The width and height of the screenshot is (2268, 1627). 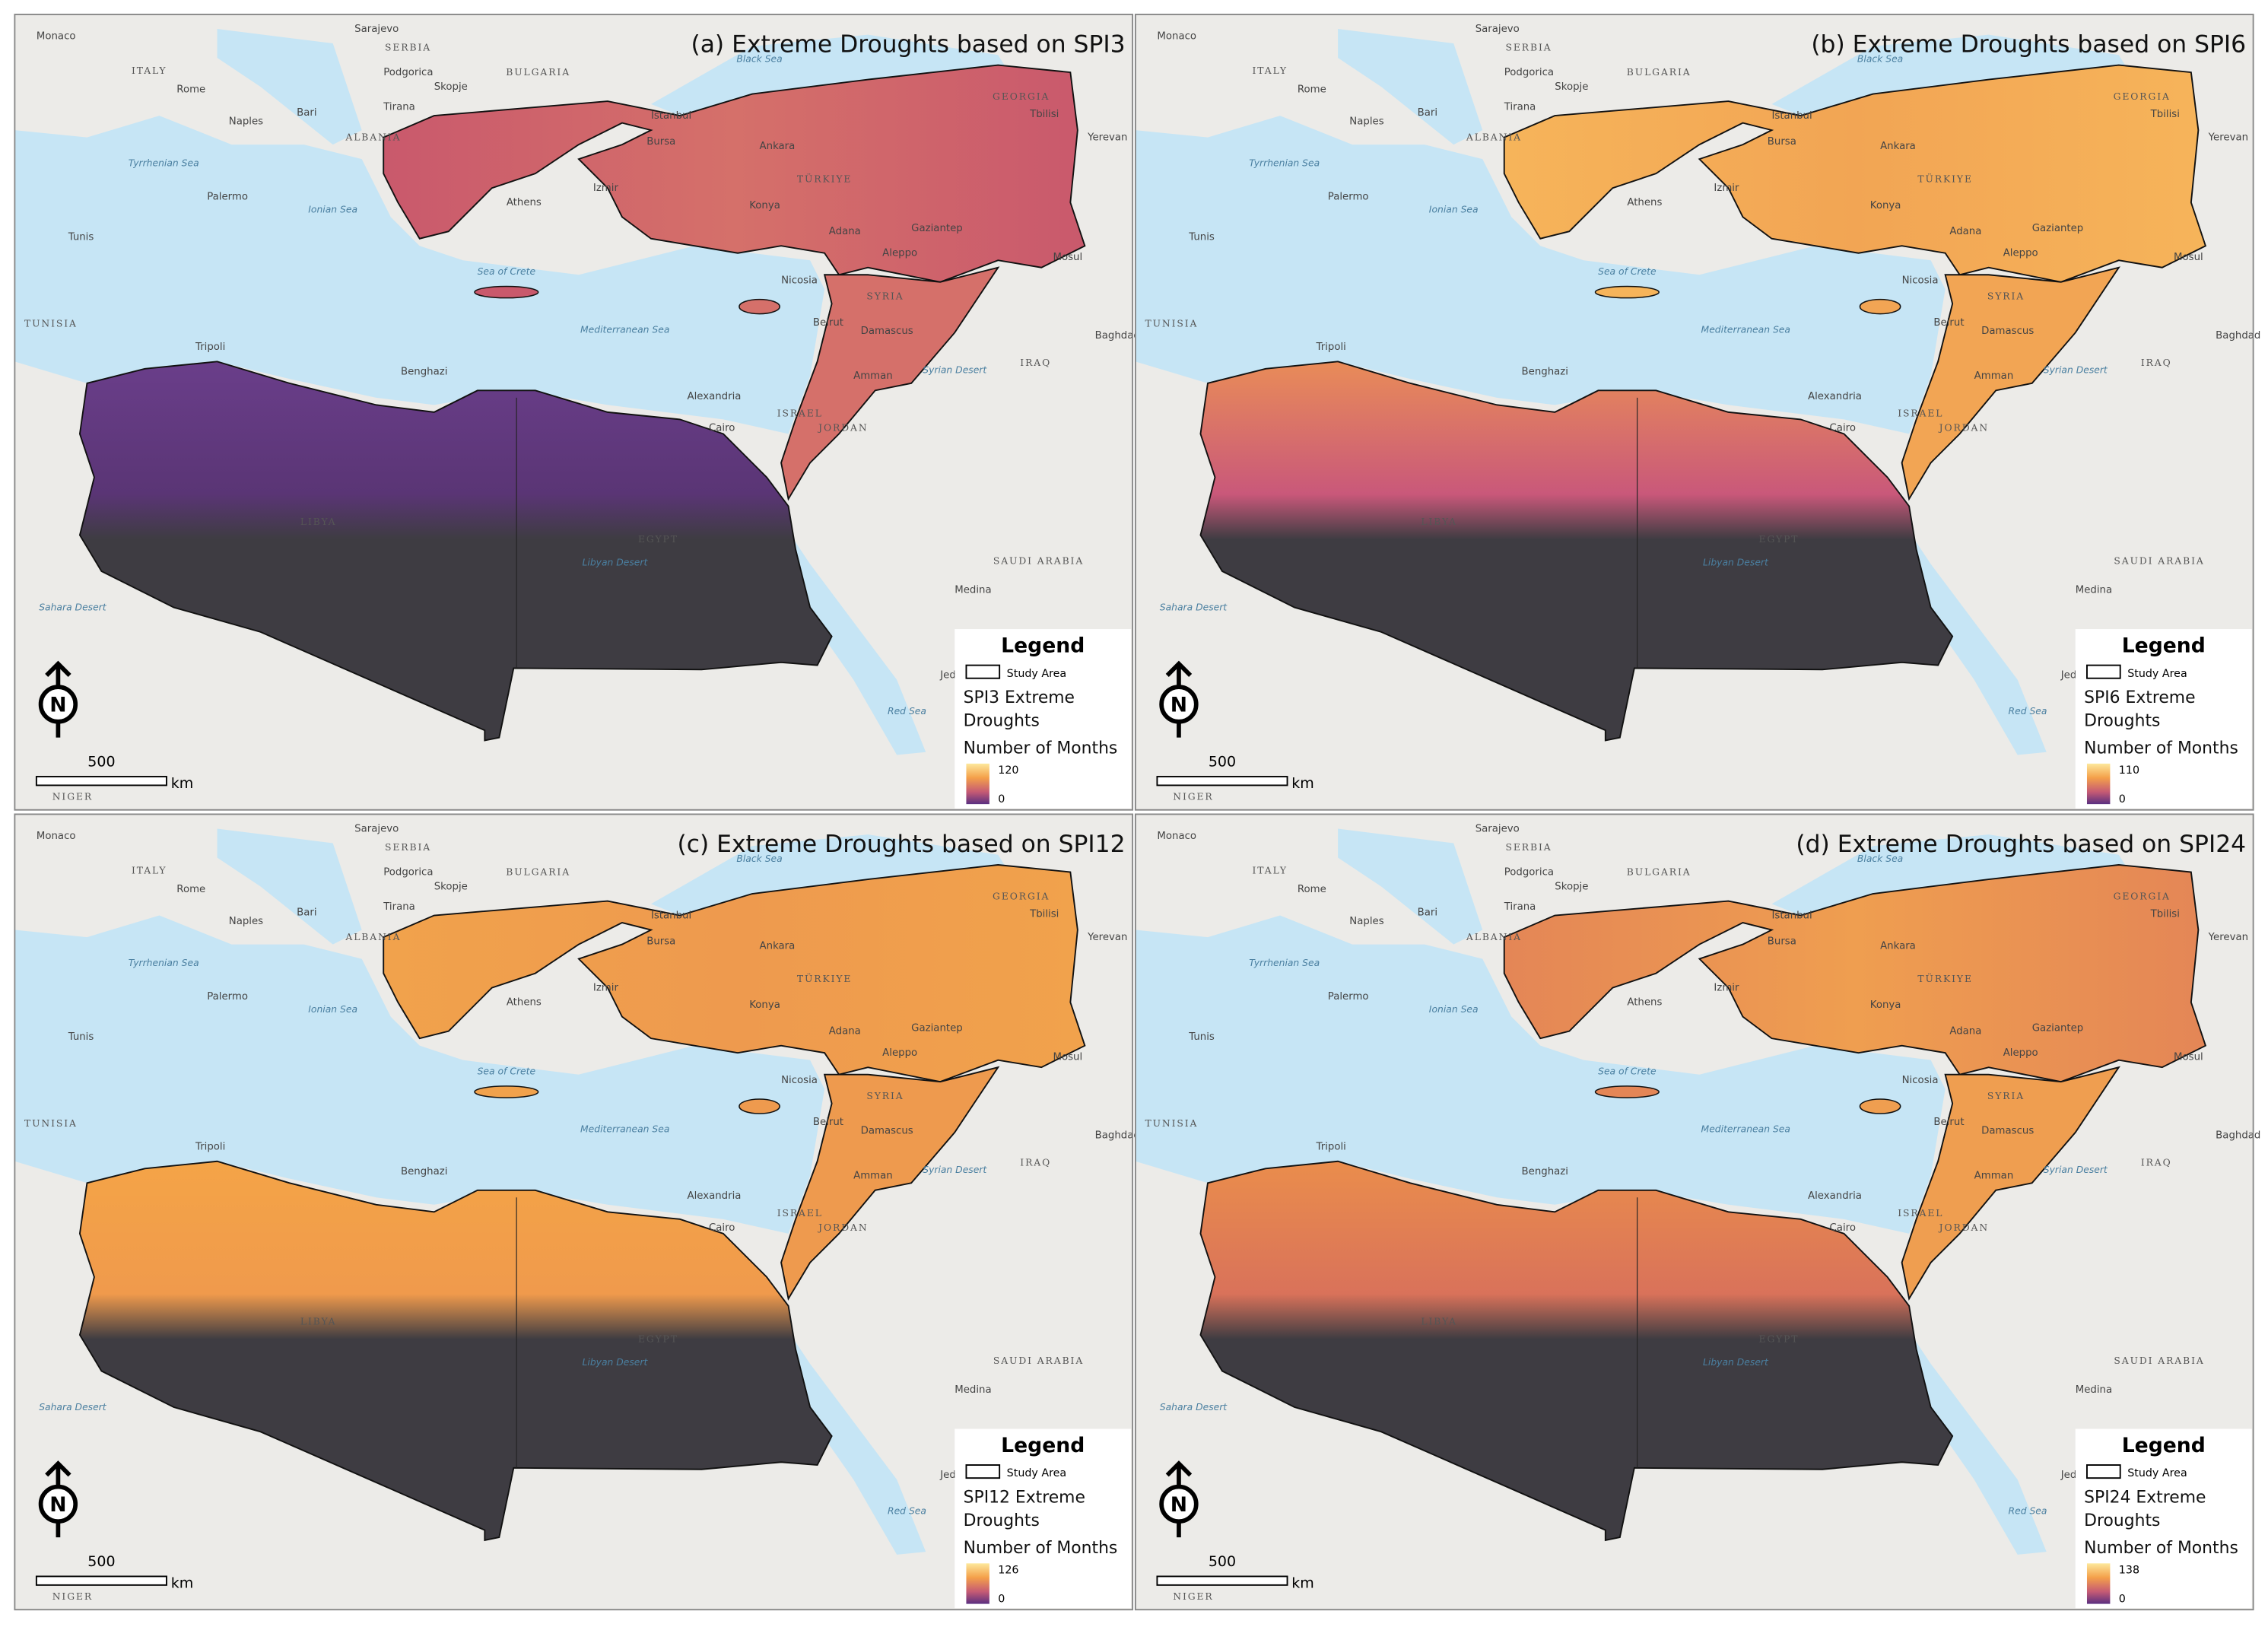 I want to click on place-label: ITALY, so click(x=1270, y=870).